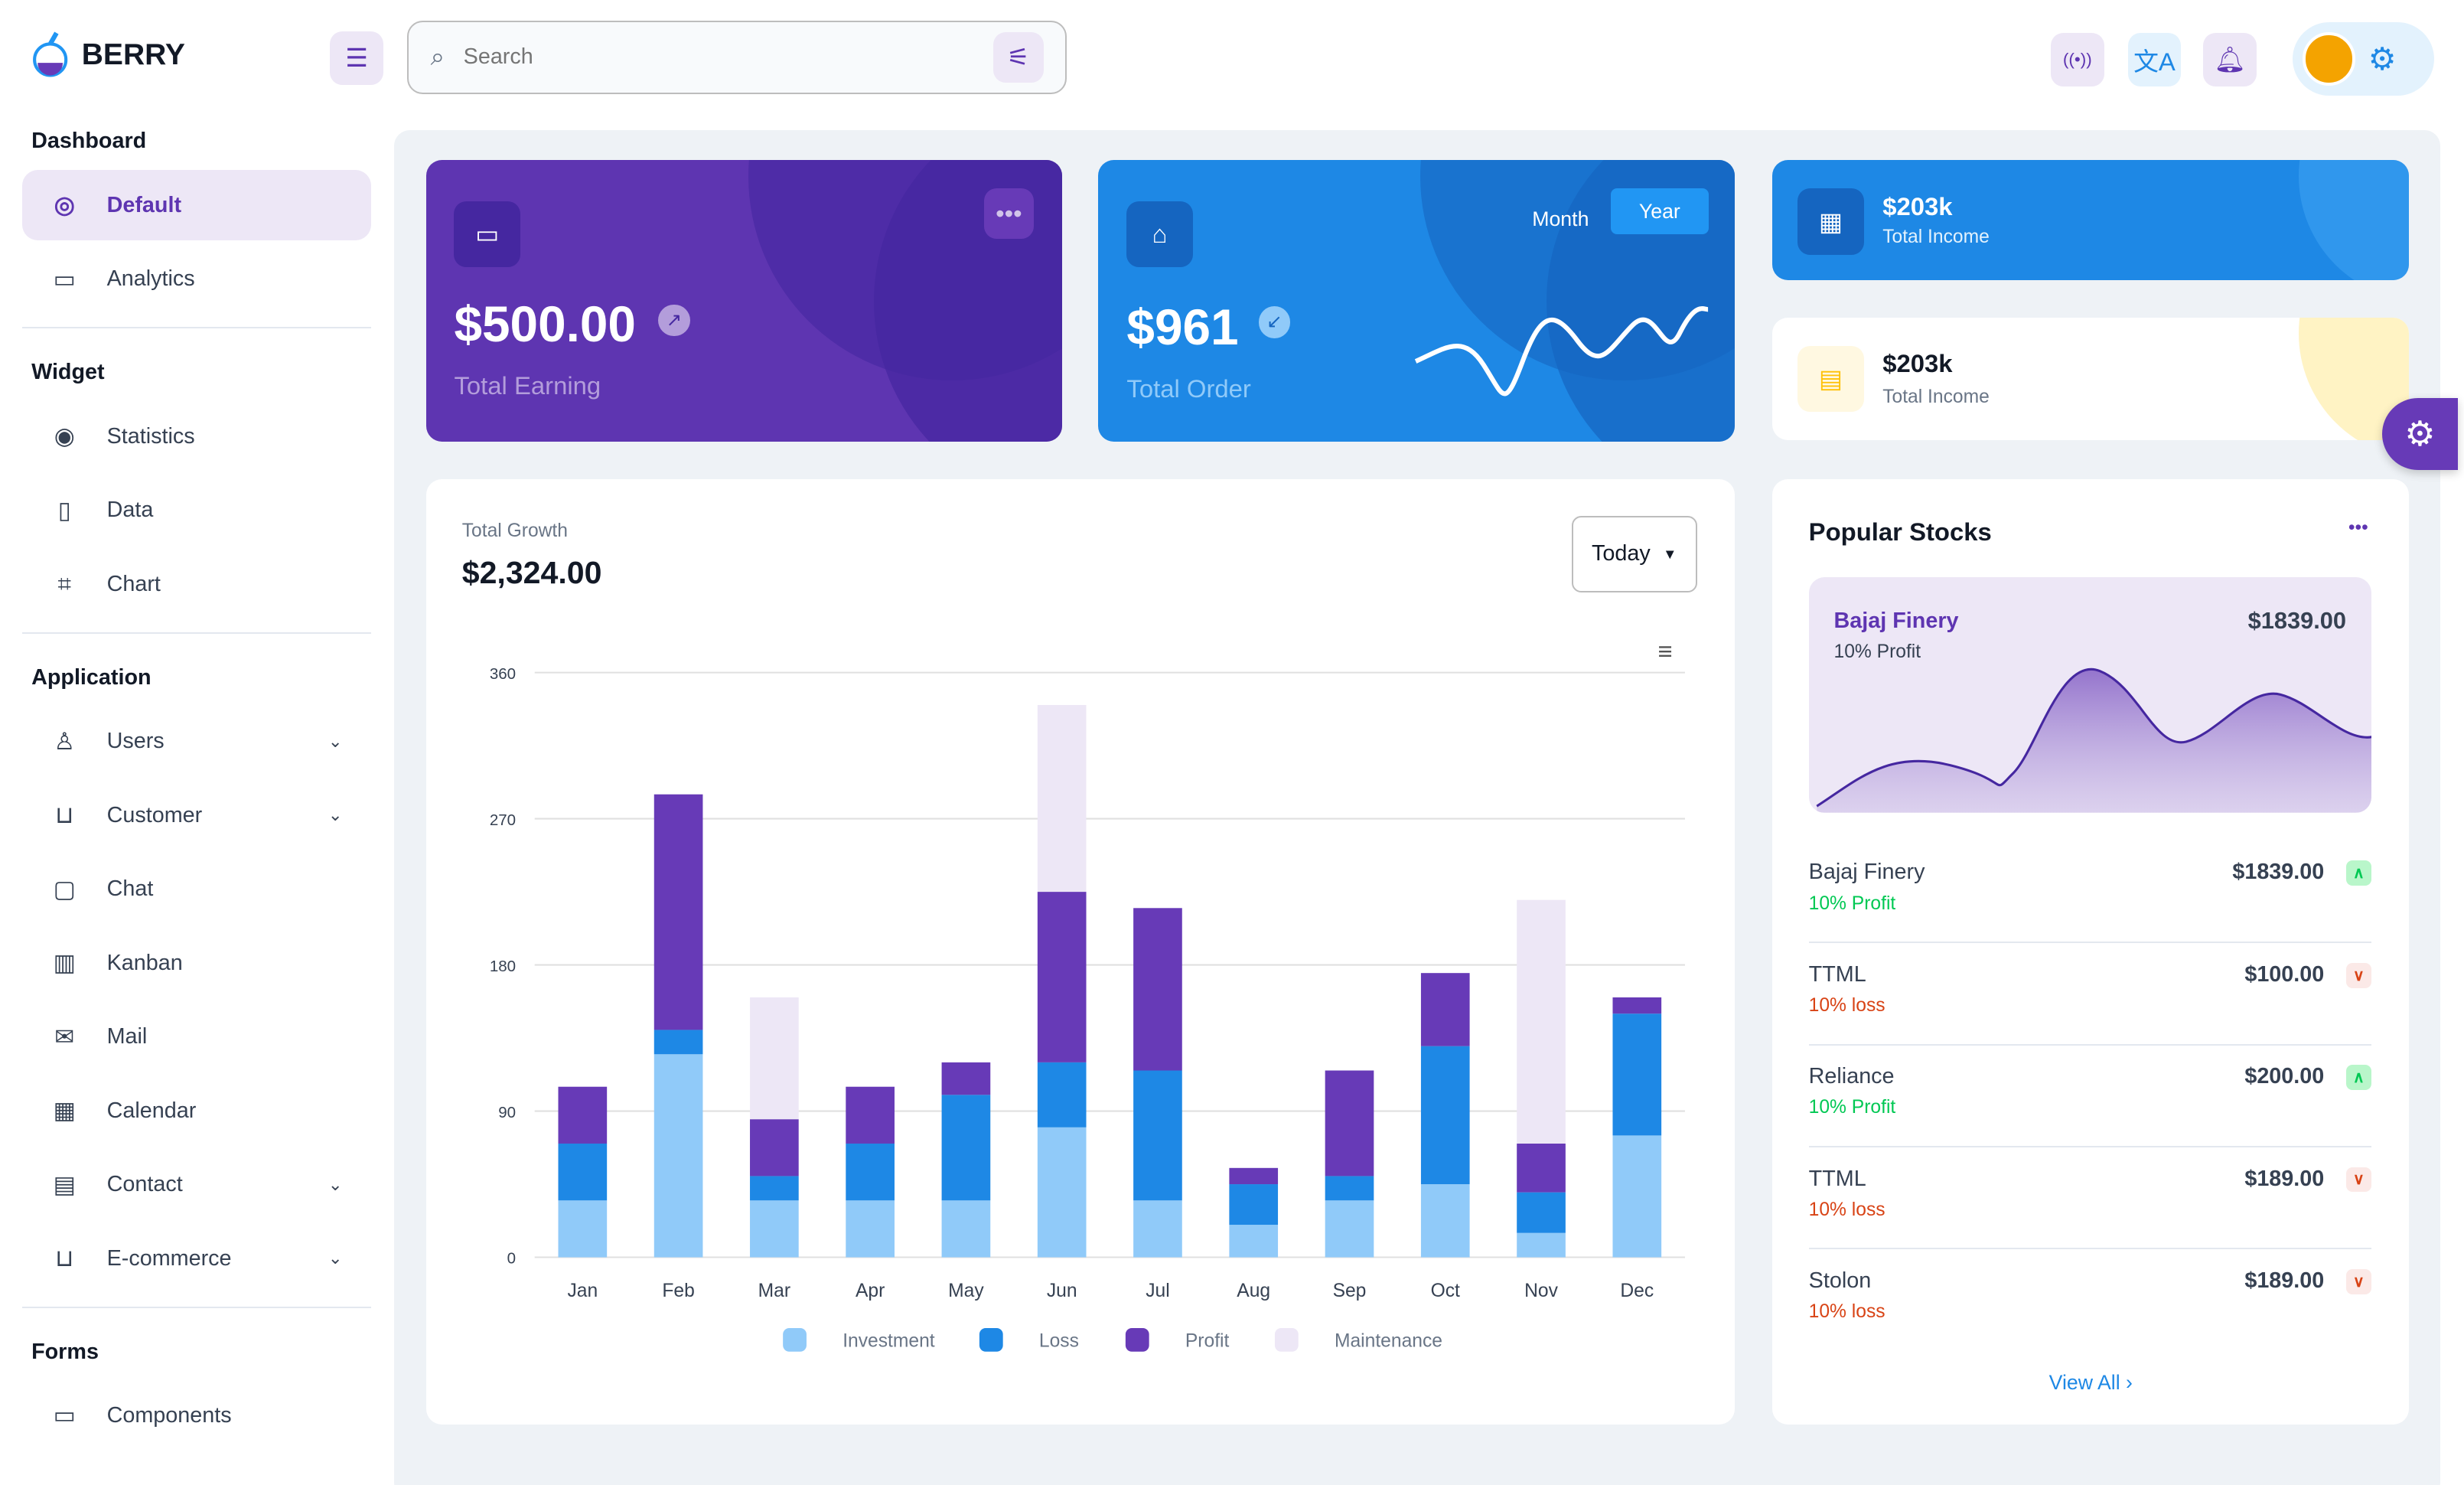 The image size is (2464, 1485). Describe the element at coordinates (1388, 1341) in the screenshot. I see `legend-label: Maintenance` at that location.